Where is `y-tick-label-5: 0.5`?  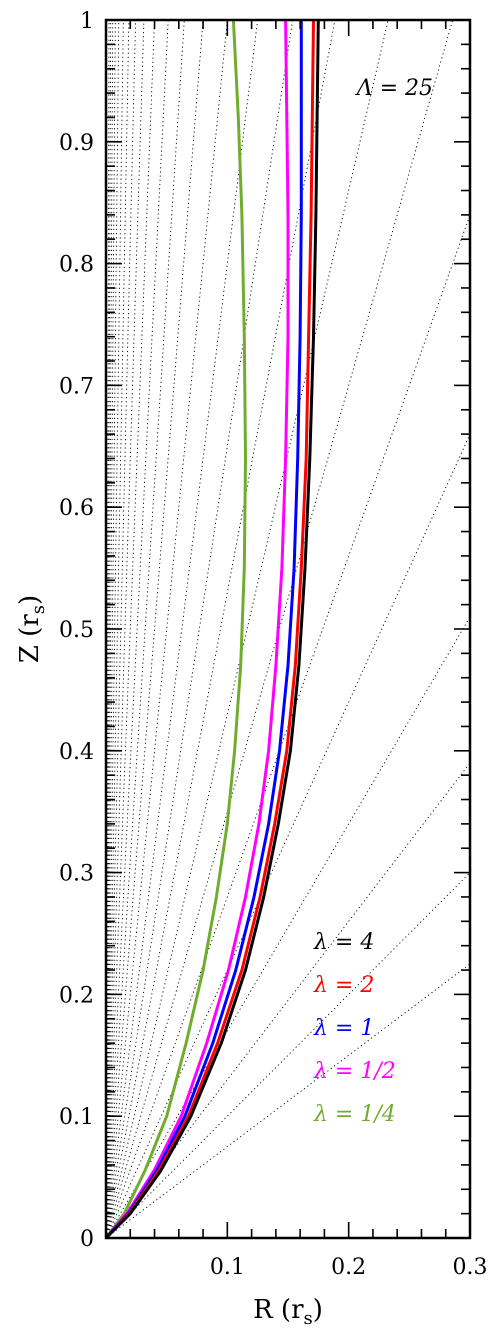 y-tick-label-5: 0.5 is located at coordinates (76, 630).